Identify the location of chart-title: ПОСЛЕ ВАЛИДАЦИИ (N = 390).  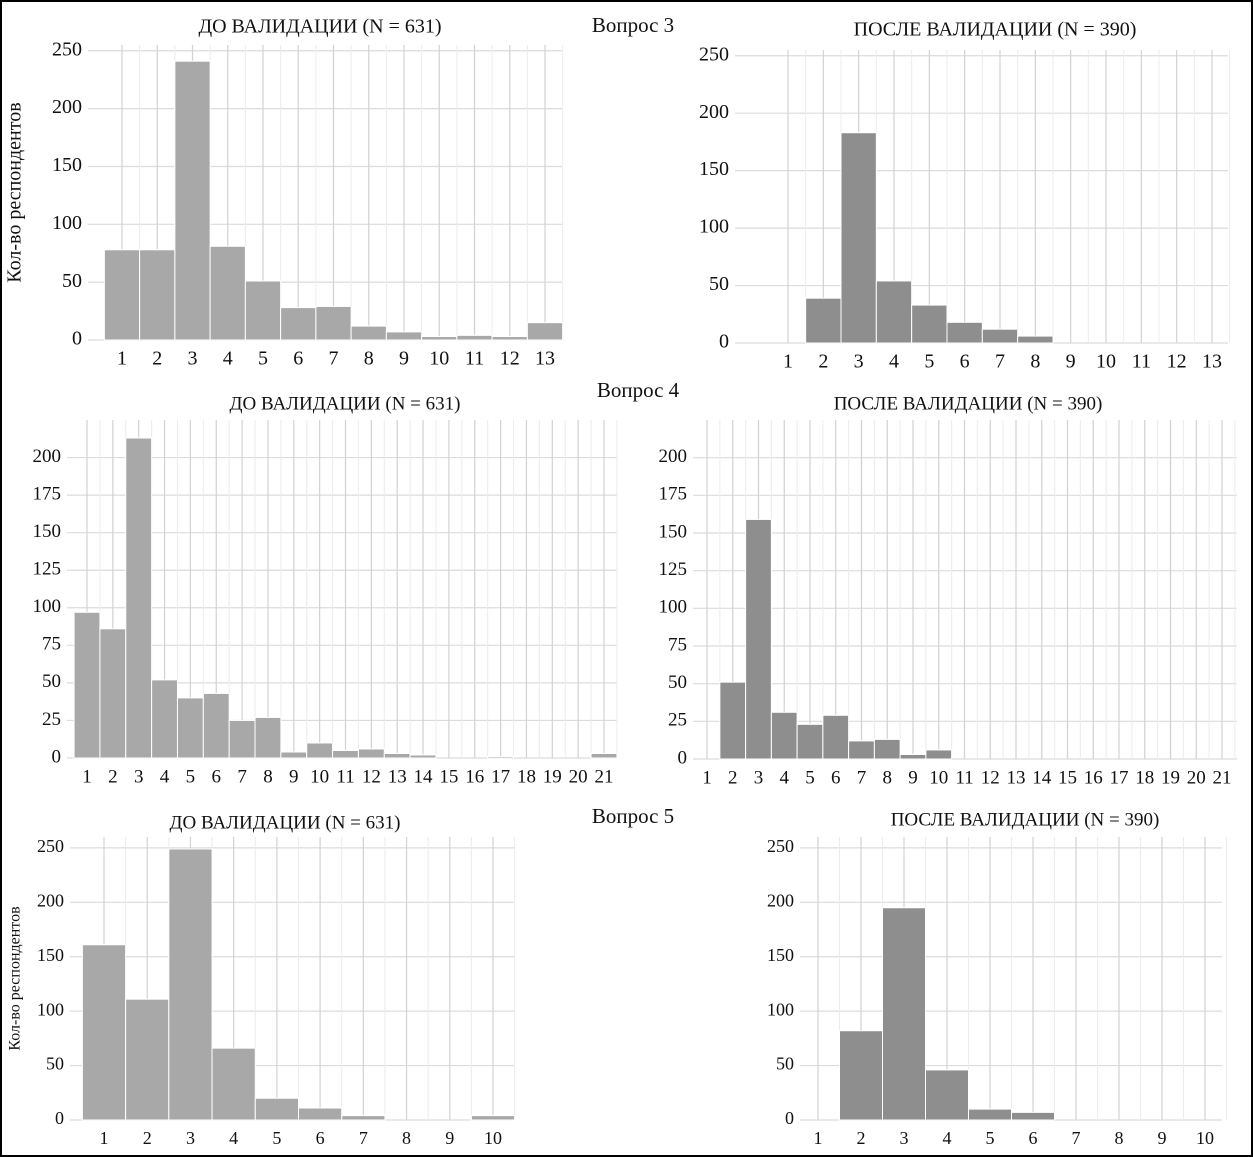
(968, 403).